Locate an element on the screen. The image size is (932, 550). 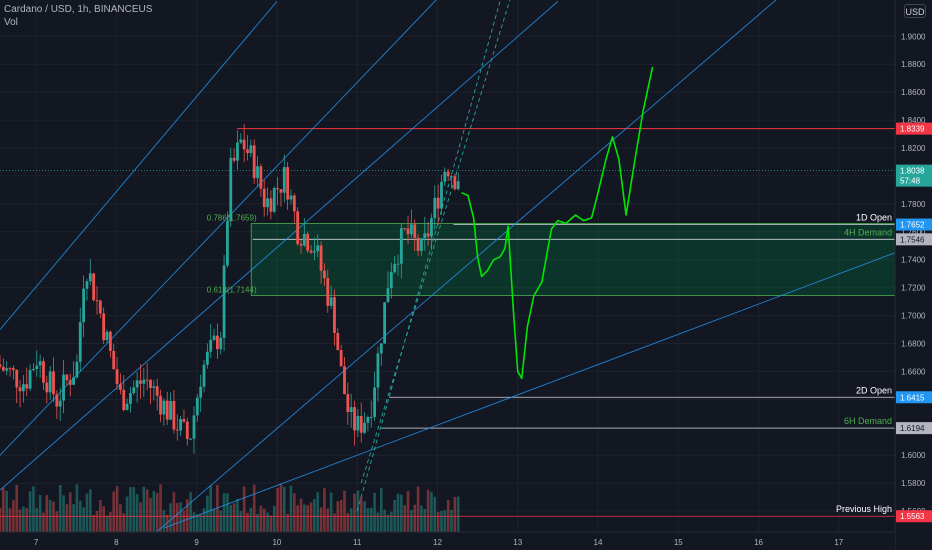
x-tick-label: 7 is located at coordinates (36, 542).